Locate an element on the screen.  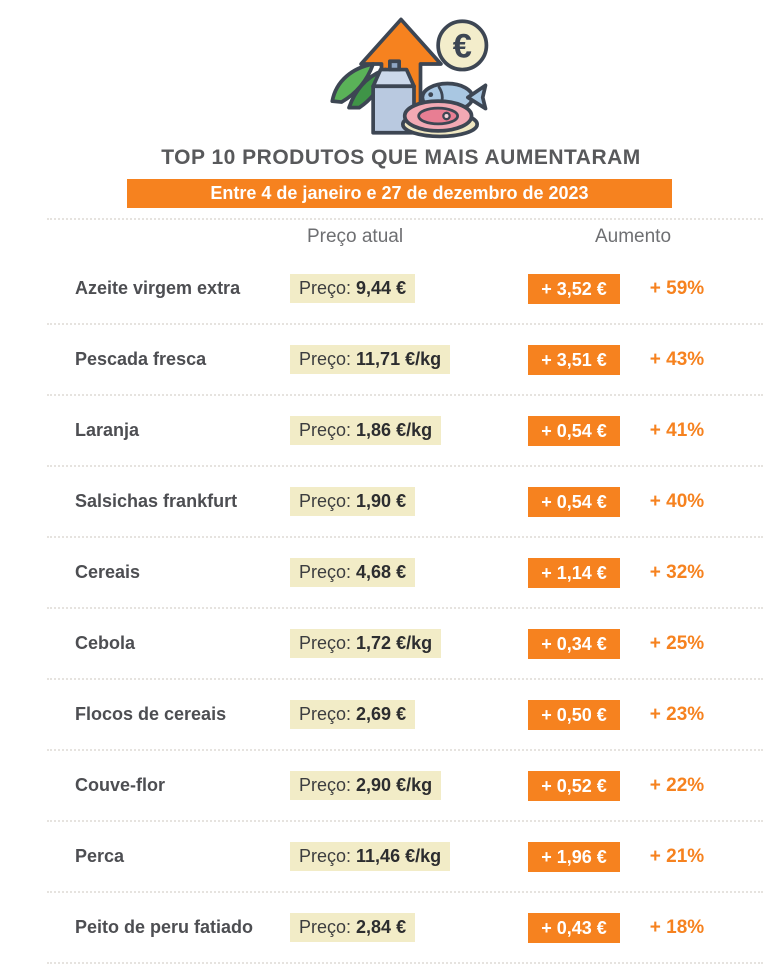
price-value: 1,72 €/kg is located at coordinates (394, 643).